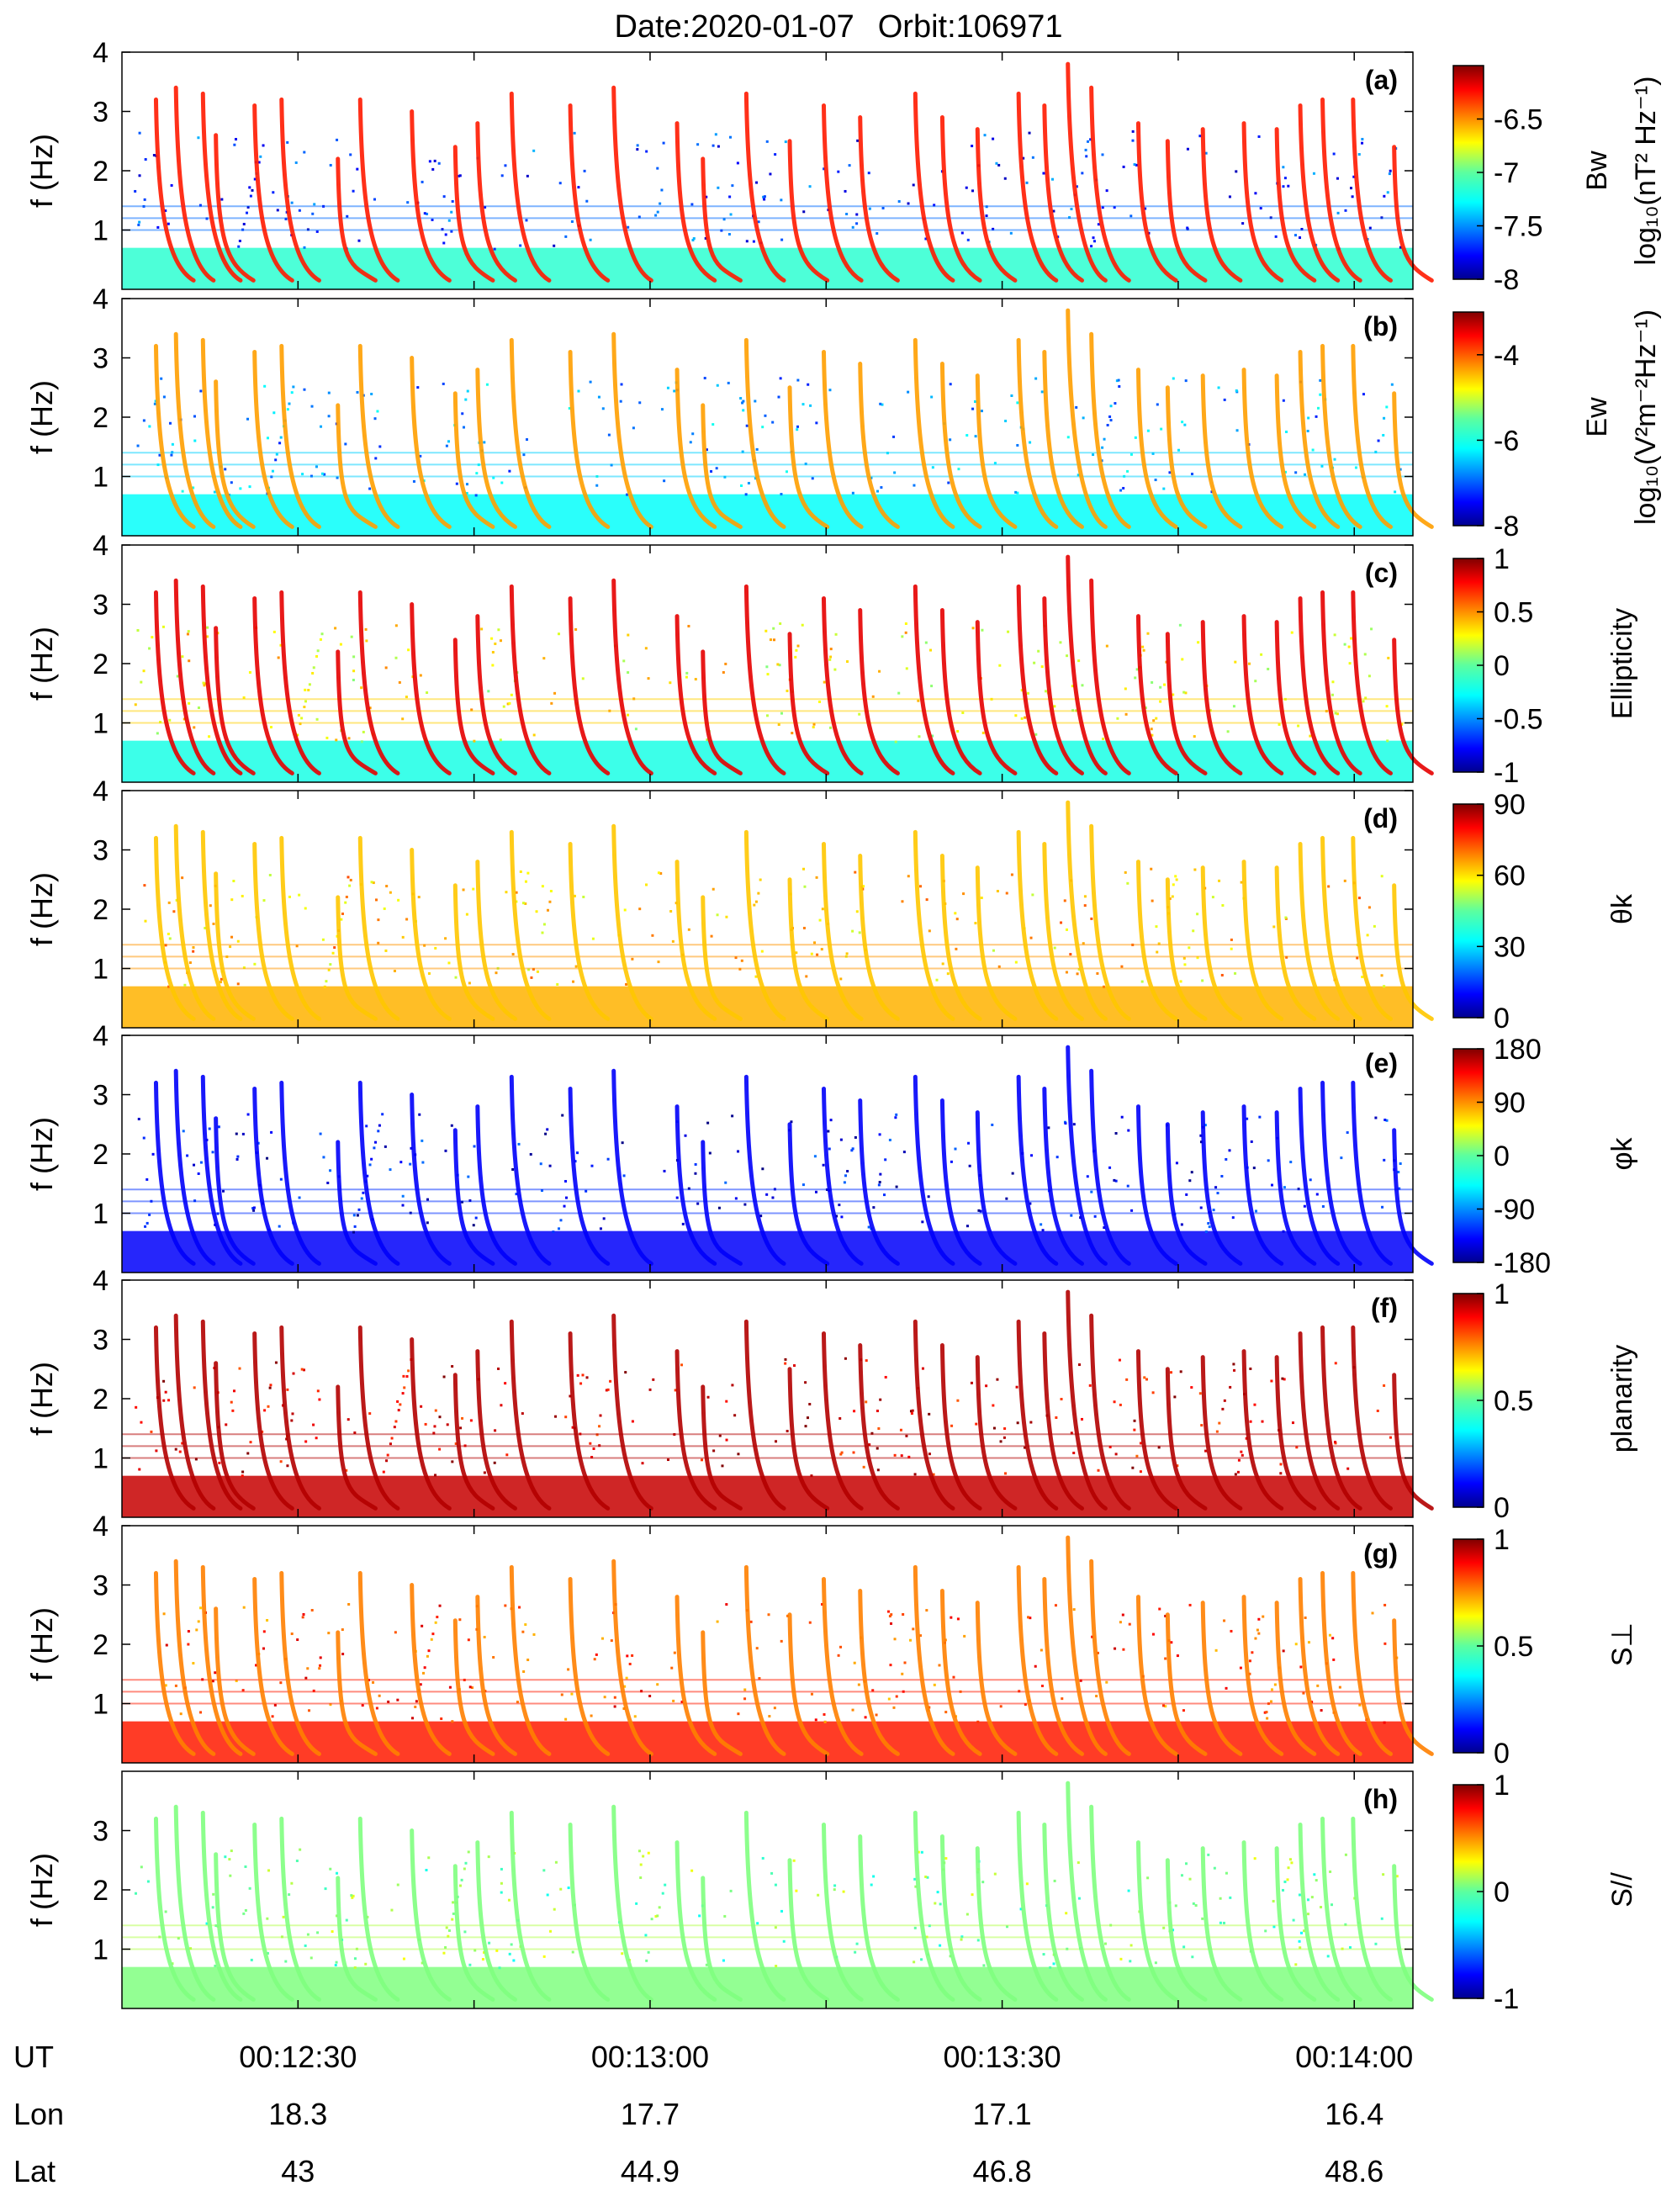 The image size is (1677, 2212). Describe the element at coordinates (767, 1987) in the screenshot. I see `low-frequency-band` at that location.